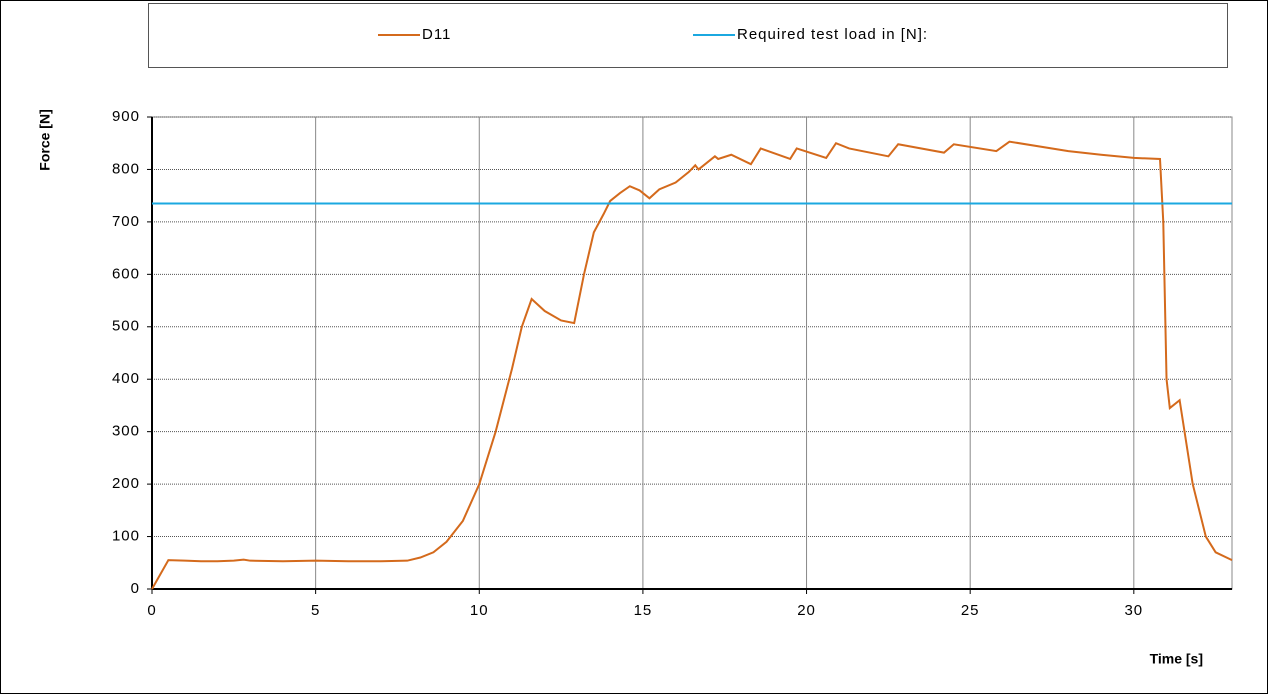 This screenshot has height=695, width=1269. I want to click on y-tick-label: 700, so click(126, 221).